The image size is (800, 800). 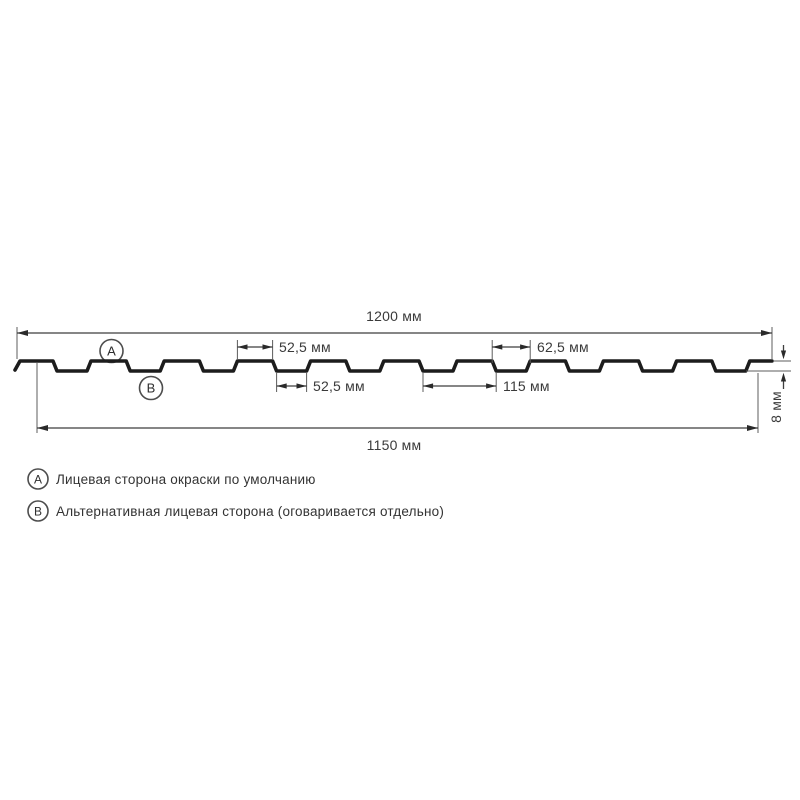 What do you see at coordinates (339, 386) in the screenshot?
I see `bottom-flat-label: 52,5 мм` at bounding box center [339, 386].